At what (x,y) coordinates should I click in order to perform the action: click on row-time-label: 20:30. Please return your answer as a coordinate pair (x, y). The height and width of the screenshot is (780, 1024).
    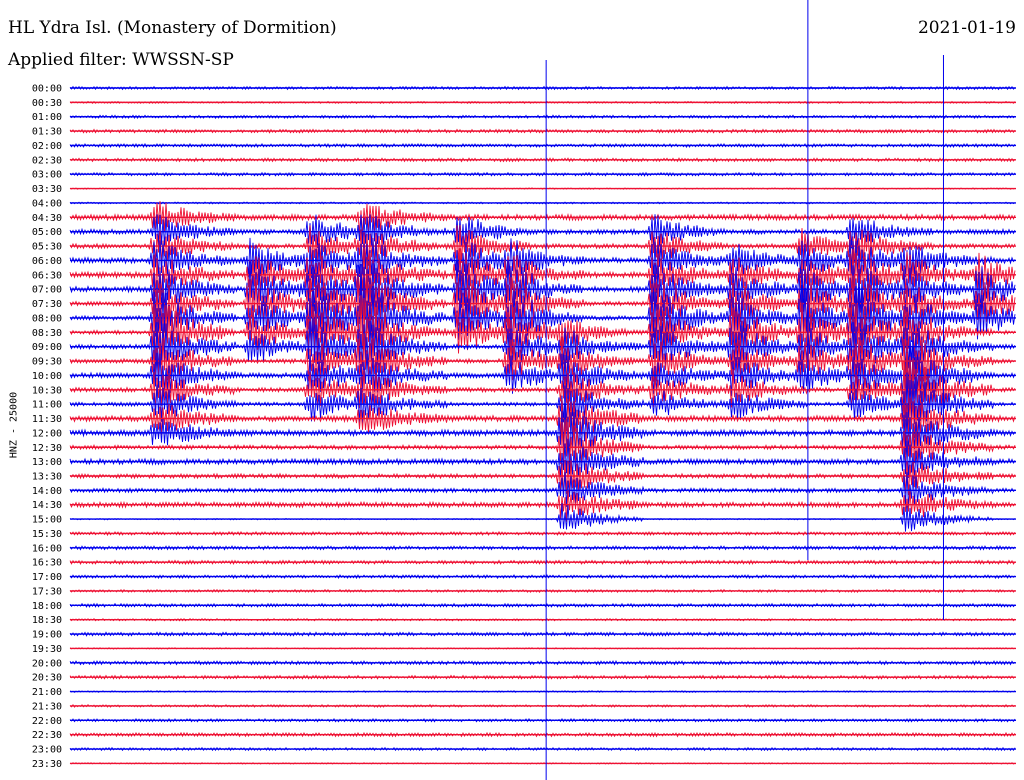
    Looking at the image, I should click on (47, 678).